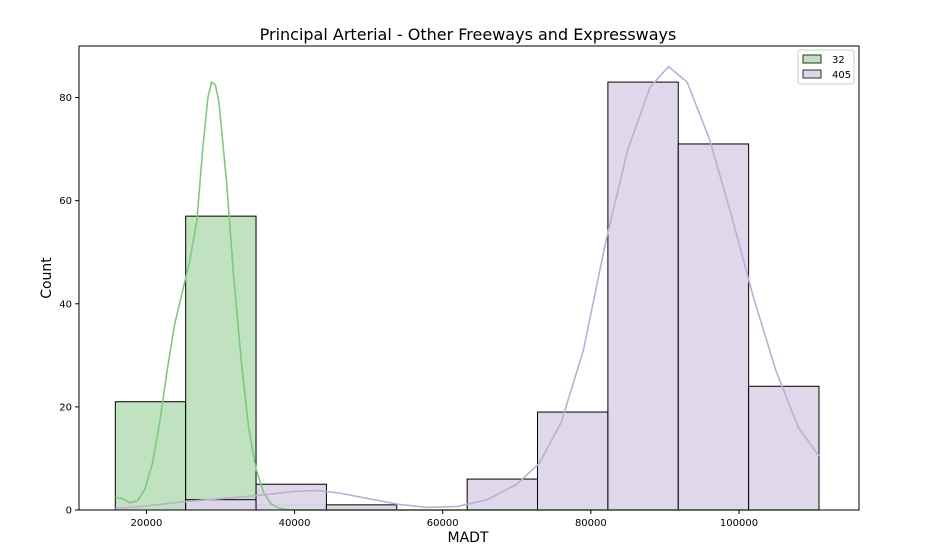 This screenshot has width=937, height=556. I want to click on y-tick-label: 80, so click(65, 98).